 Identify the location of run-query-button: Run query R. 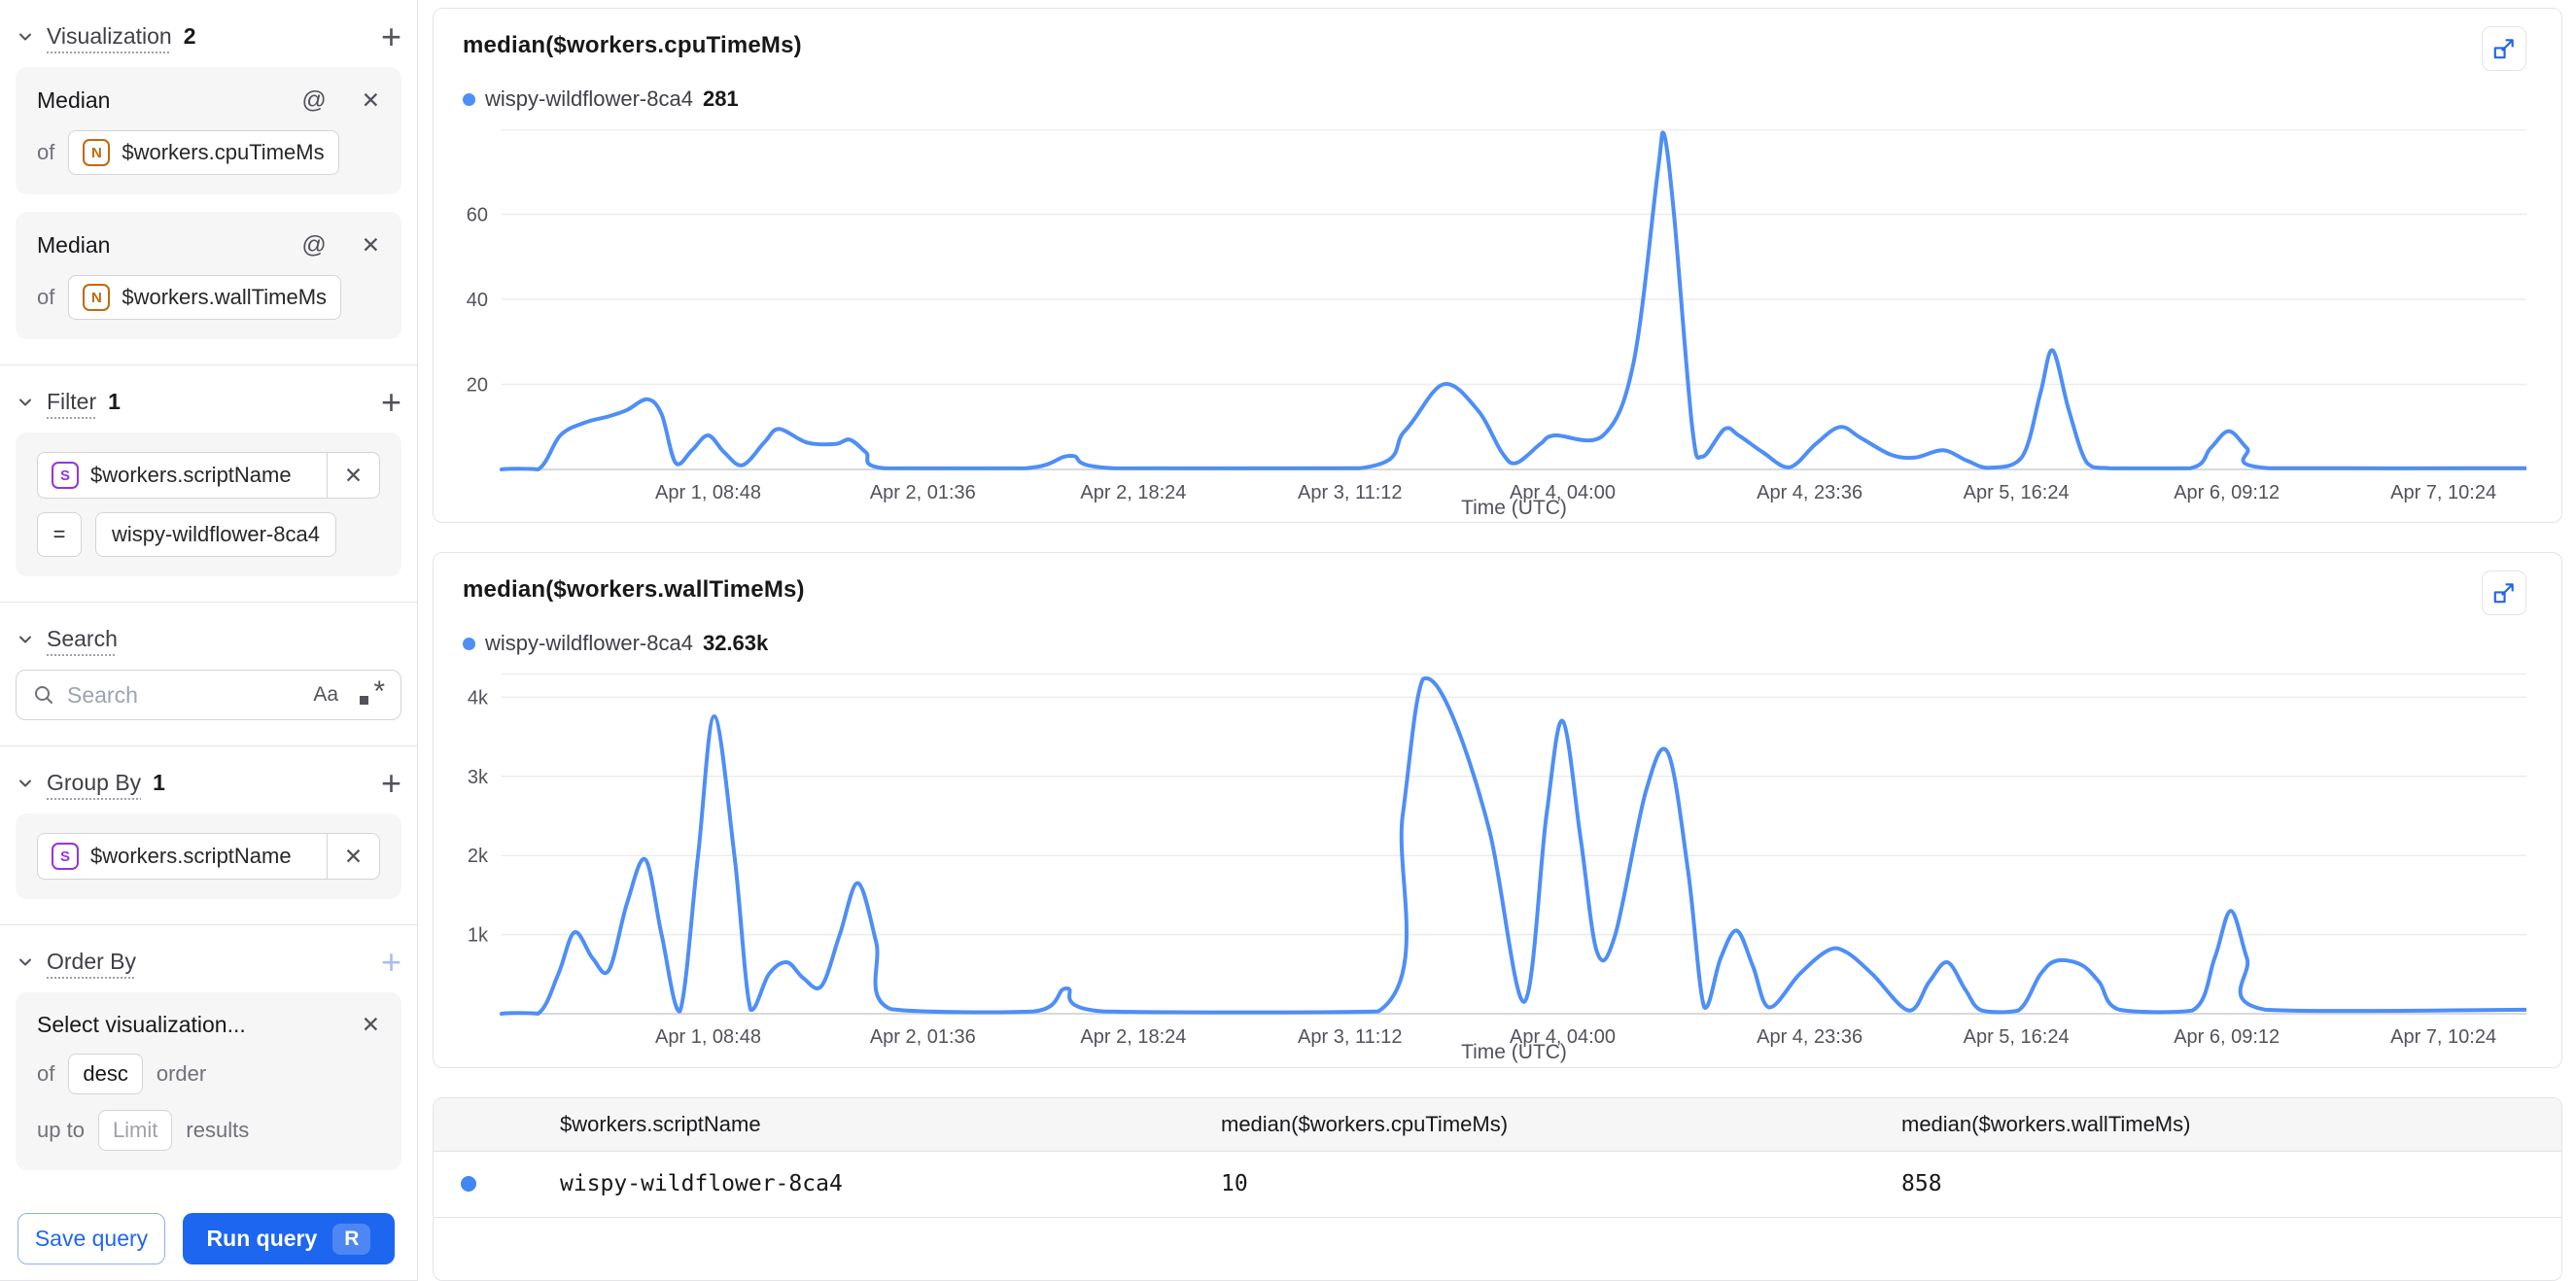
(289, 1239).